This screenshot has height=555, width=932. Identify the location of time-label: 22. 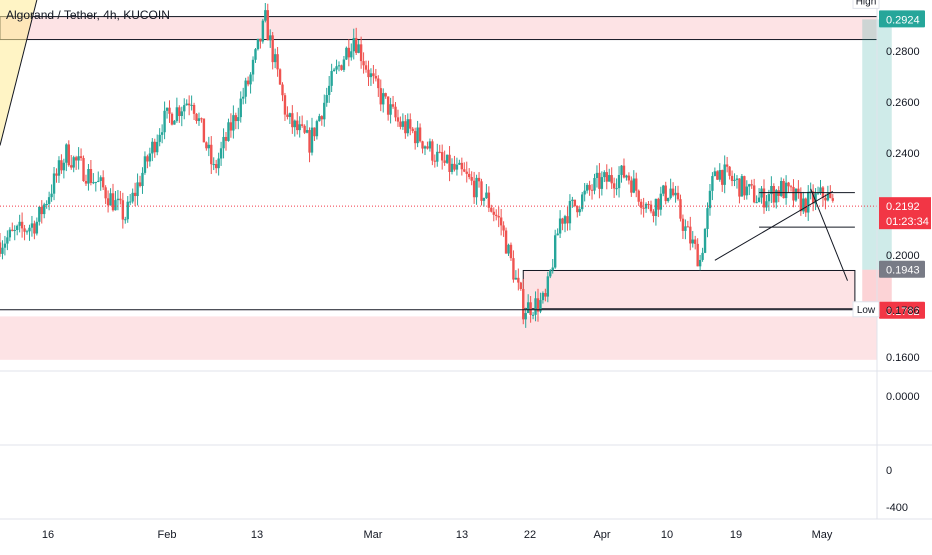
(530, 535).